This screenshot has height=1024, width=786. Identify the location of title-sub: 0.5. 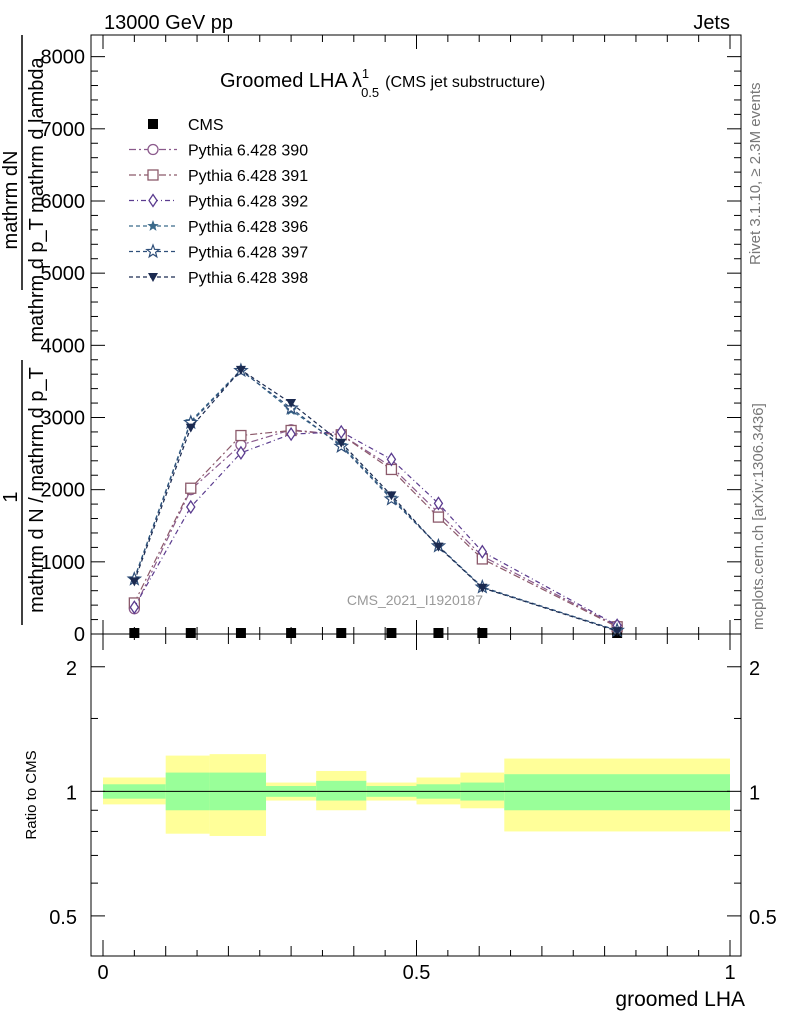
(370, 92).